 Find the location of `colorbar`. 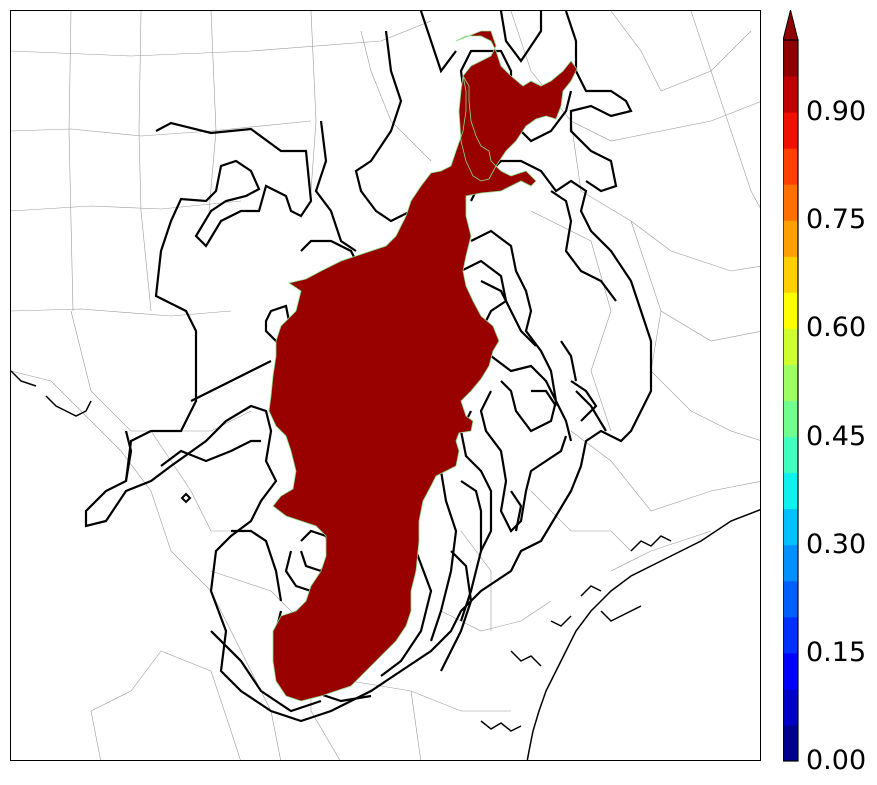

colorbar is located at coordinates (791, 386).